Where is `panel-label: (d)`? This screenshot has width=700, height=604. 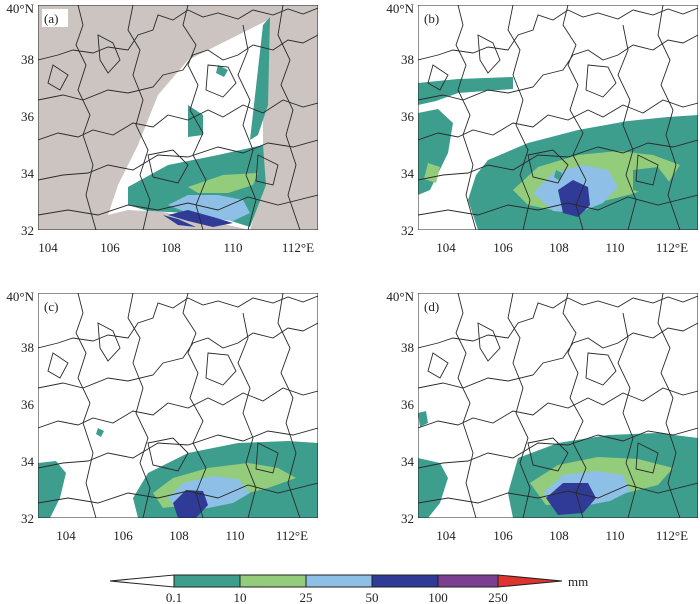 panel-label: (d) is located at coordinates (431, 306).